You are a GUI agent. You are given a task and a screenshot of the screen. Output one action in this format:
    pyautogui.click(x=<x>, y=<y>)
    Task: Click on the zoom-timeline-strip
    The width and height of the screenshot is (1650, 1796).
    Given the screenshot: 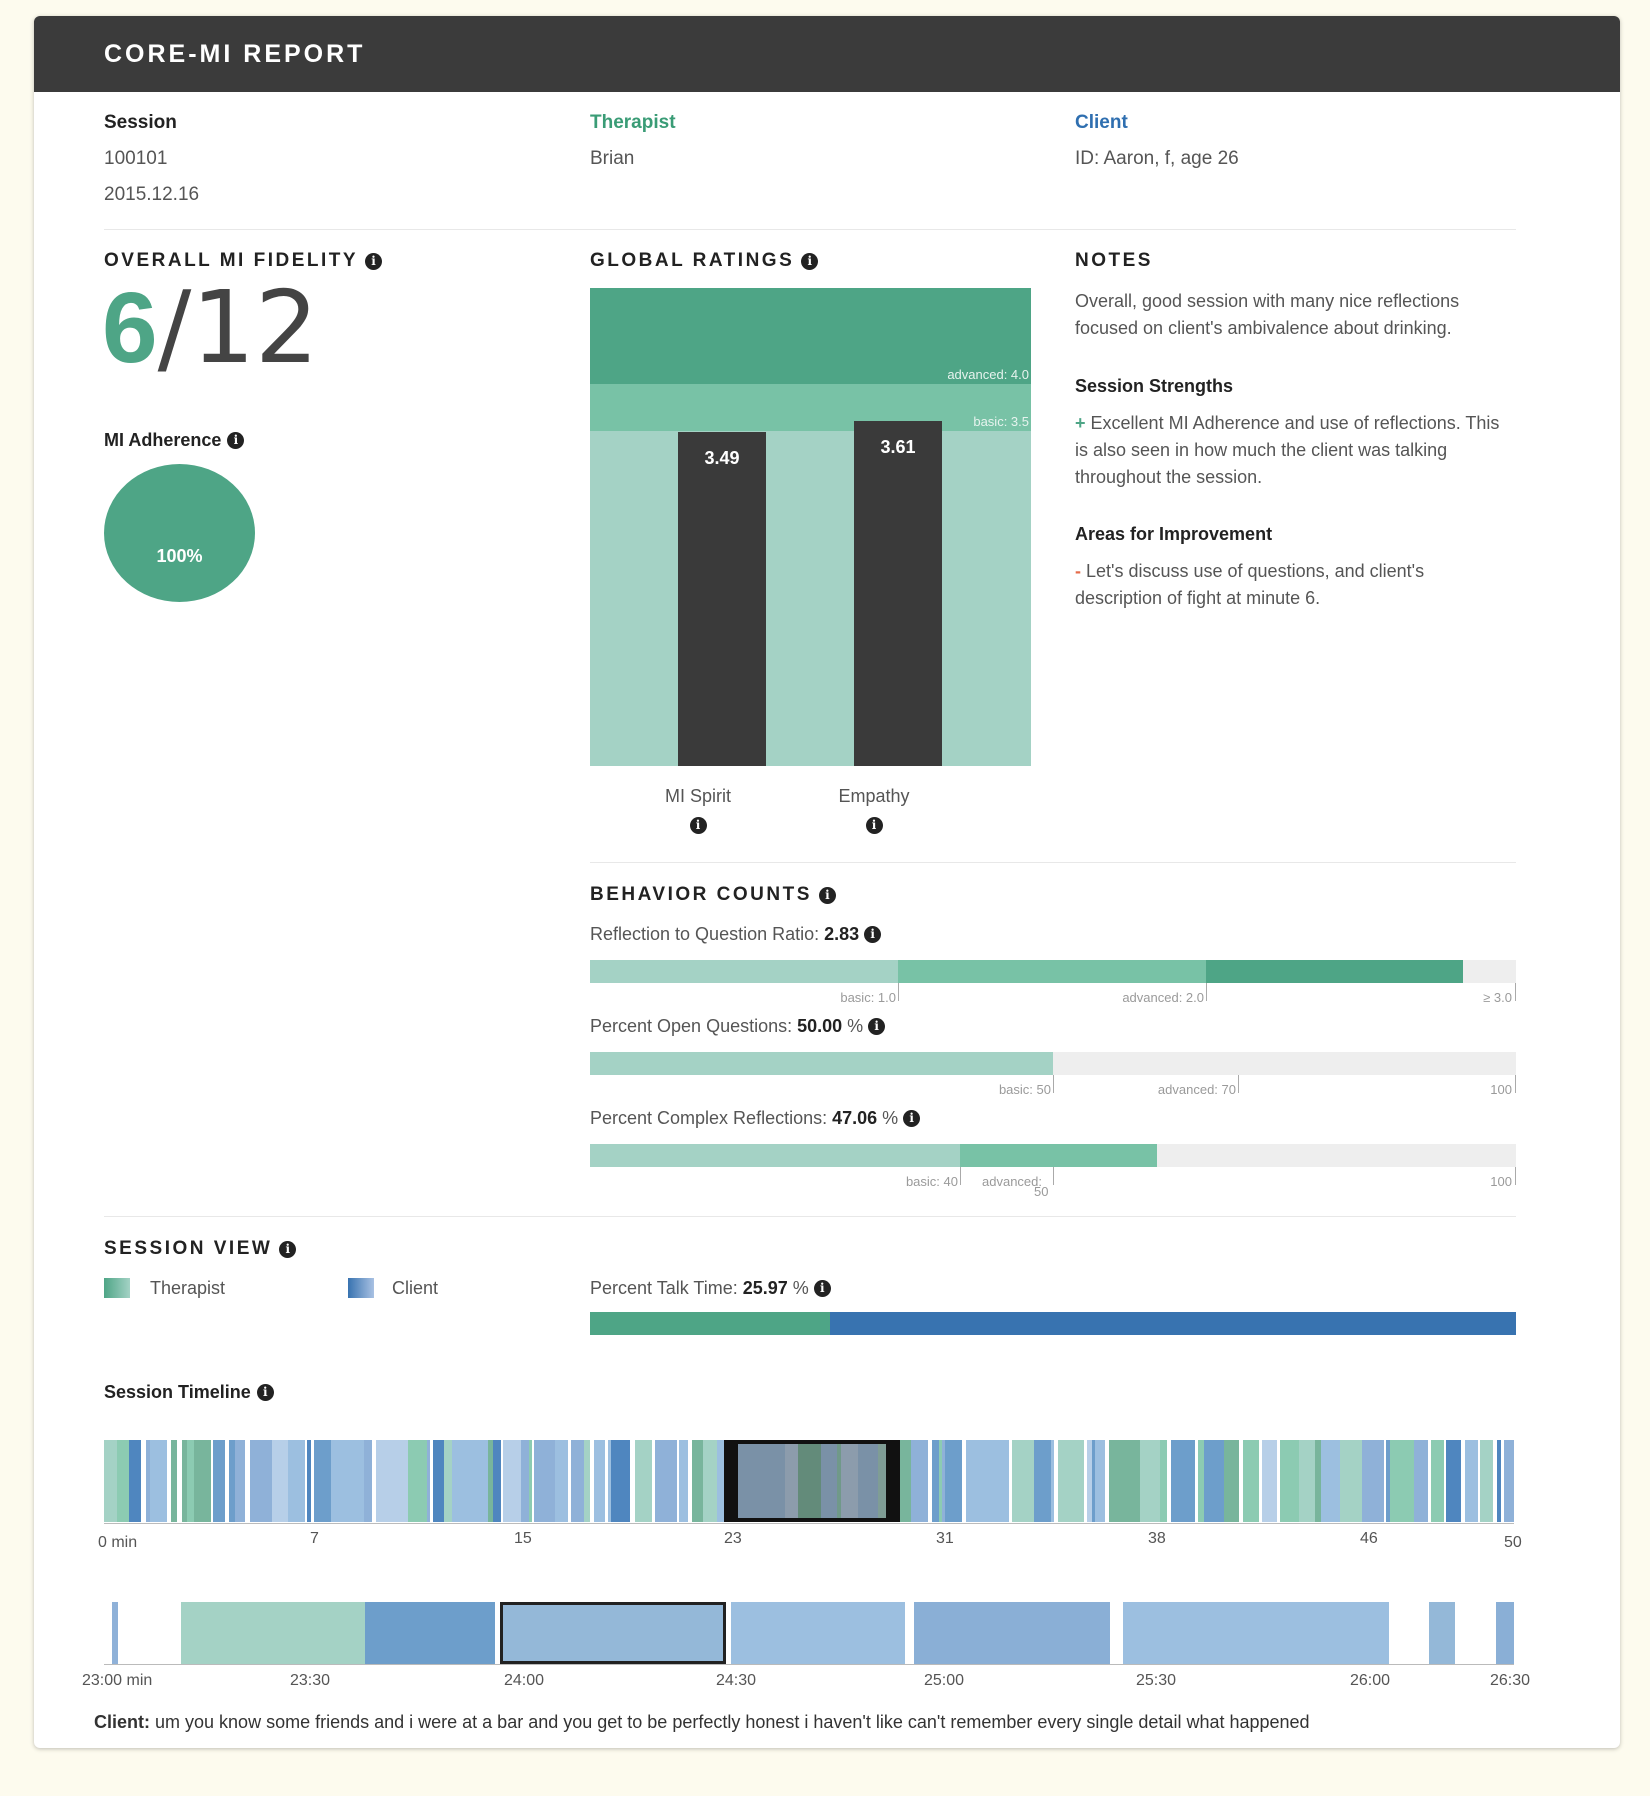 What is the action you would take?
    pyautogui.click(x=809, y=1624)
    